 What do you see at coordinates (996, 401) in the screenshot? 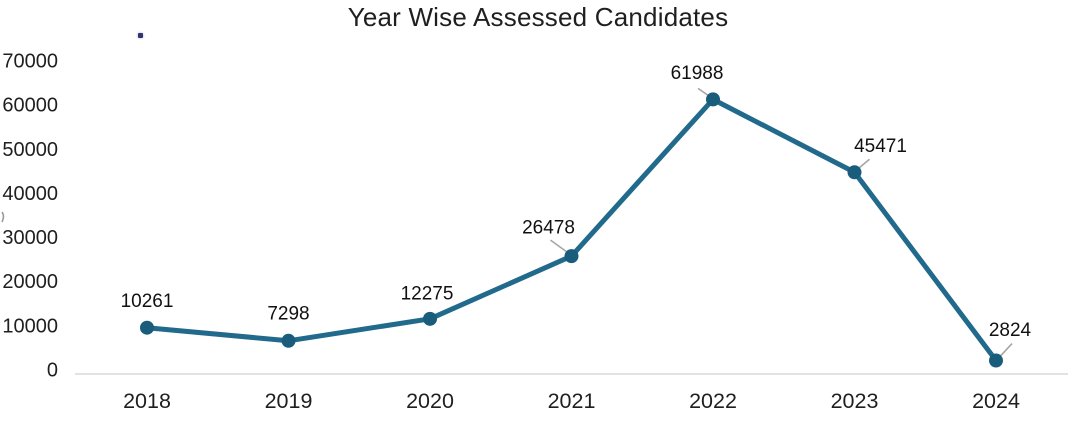
I see `x-tick-label: 2024` at bounding box center [996, 401].